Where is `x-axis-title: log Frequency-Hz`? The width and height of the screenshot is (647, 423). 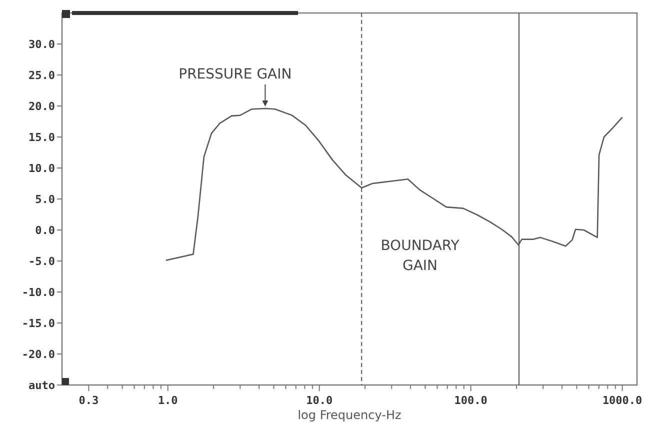
x-axis-title: log Frequency-Hz is located at coordinates (350, 415).